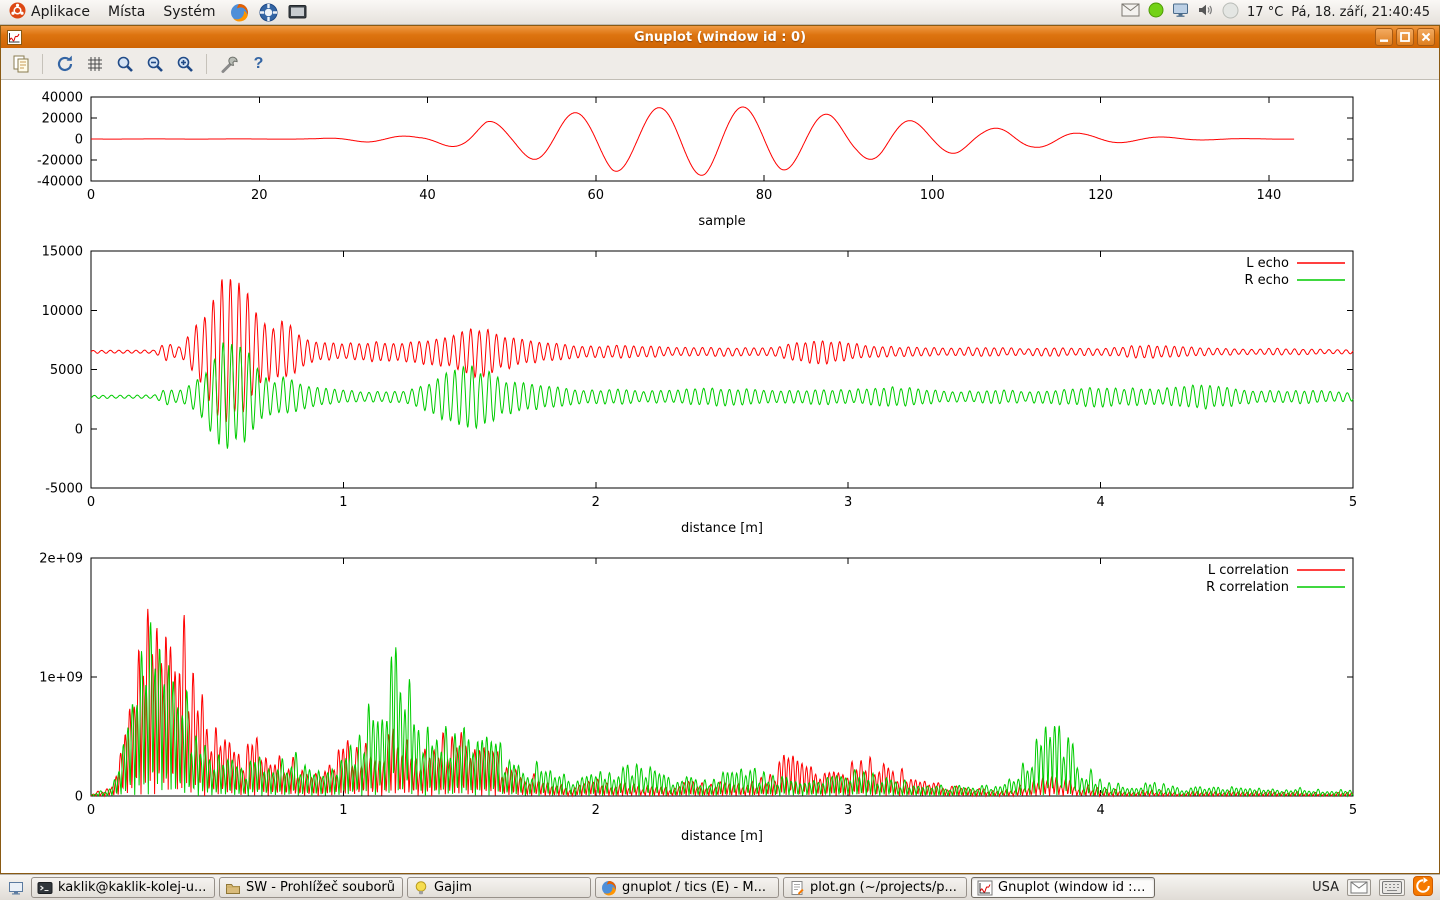 The width and height of the screenshot is (1440, 900). I want to click on clock: Pá, 18. září, 21:40:45, so click(1360, 12).